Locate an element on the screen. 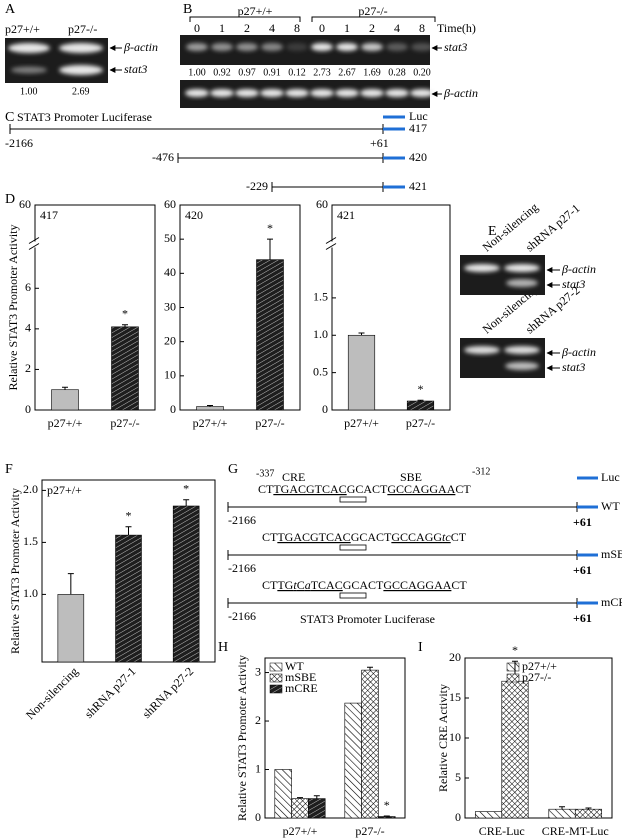 The width and height of the screenshot is (622, 838). quant: 2.73 is located at coordinates (322, 72).